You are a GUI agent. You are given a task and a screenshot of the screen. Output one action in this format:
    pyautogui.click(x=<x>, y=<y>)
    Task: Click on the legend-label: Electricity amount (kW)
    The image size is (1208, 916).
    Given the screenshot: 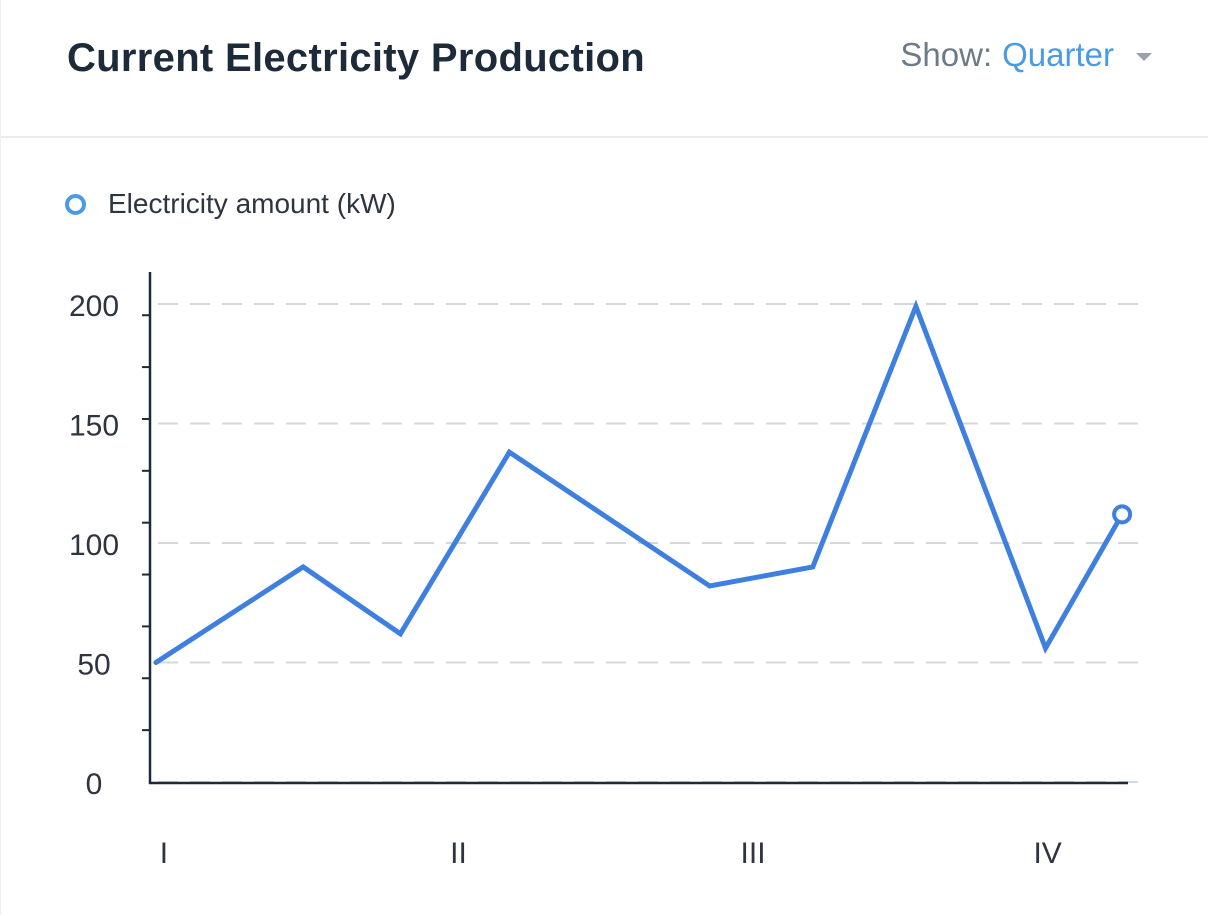 What is the action you would take?
    pyautogui.click(x=252, y=203)
    